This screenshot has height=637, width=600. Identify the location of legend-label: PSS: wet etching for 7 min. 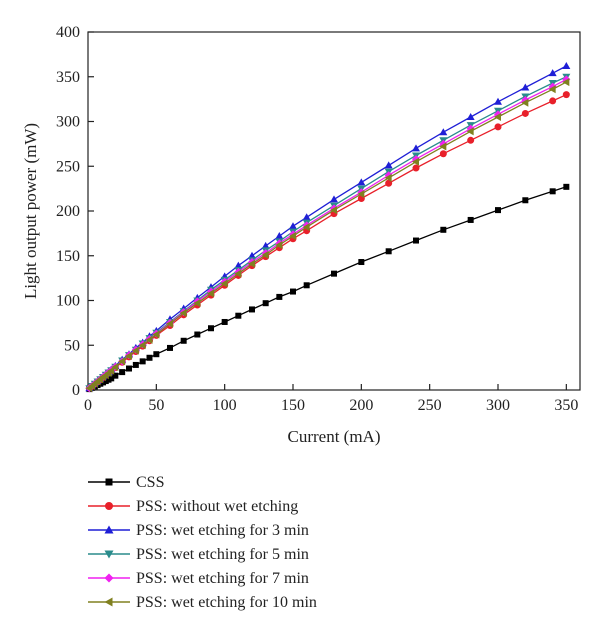
(222, 578).